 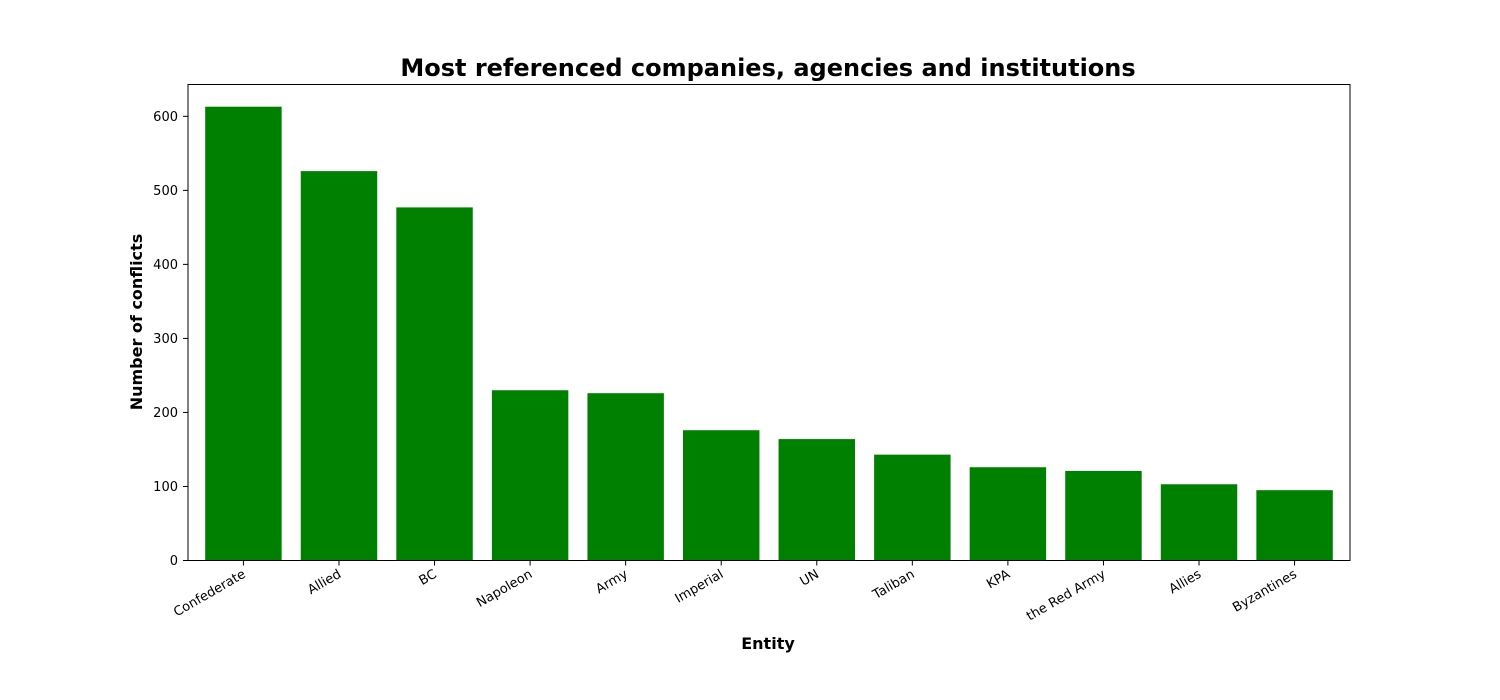 What do you see at coordinates (1008, 514) in the screenshot?
I see `bar-kpa` at bounding box center [1008, 514].